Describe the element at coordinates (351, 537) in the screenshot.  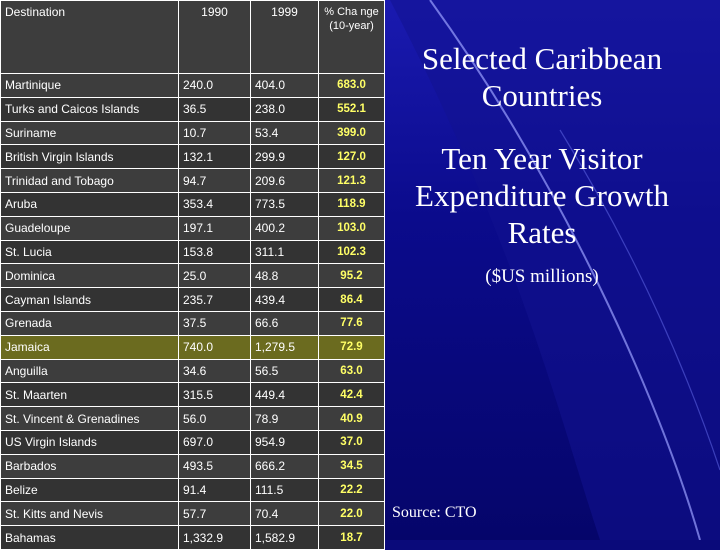
I see `cell-pct-change: 18.7` at that location.